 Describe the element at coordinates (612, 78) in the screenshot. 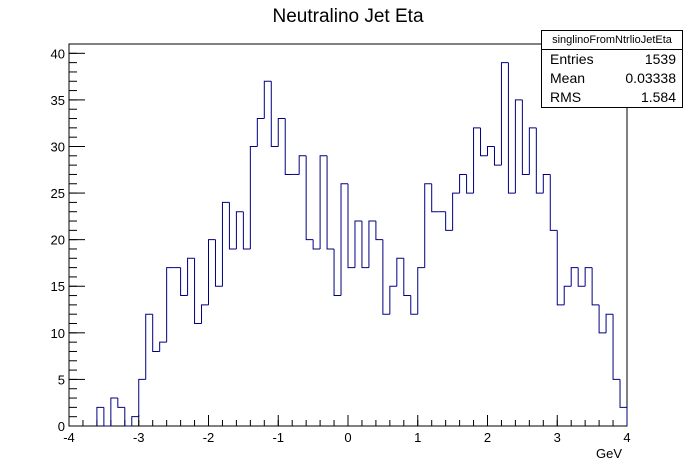

I see `stats-row-mean: Mean 0.03338` at that location.